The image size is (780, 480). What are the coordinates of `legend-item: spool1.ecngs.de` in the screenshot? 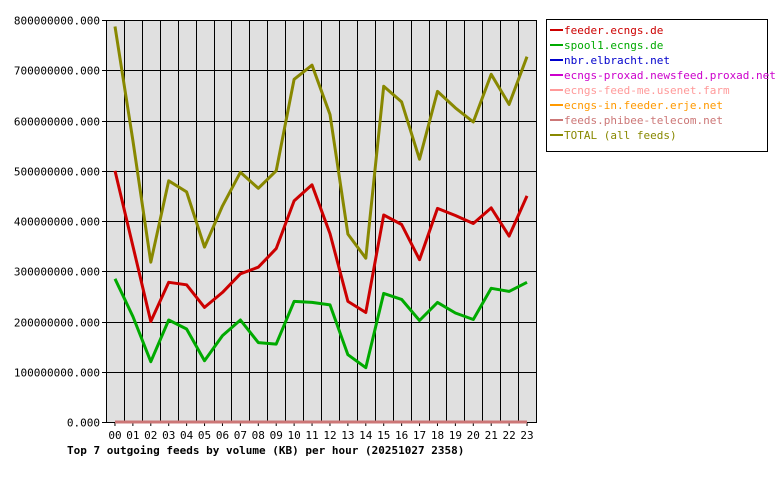 It's located at (606, 46).